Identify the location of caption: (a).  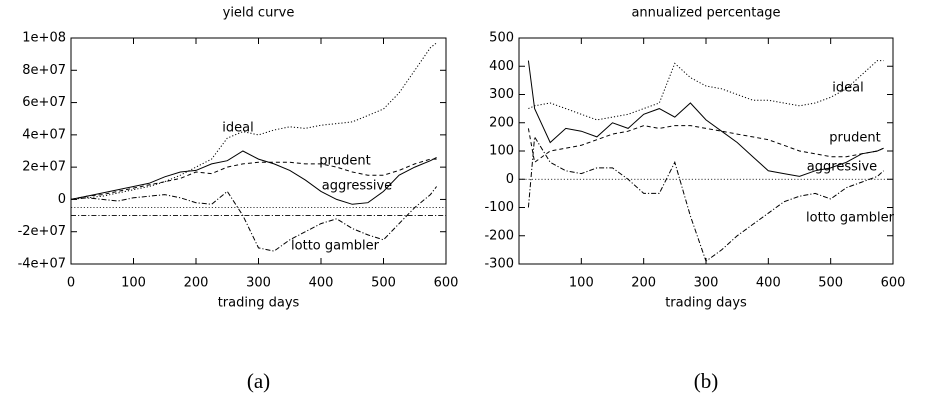
(258, 381).